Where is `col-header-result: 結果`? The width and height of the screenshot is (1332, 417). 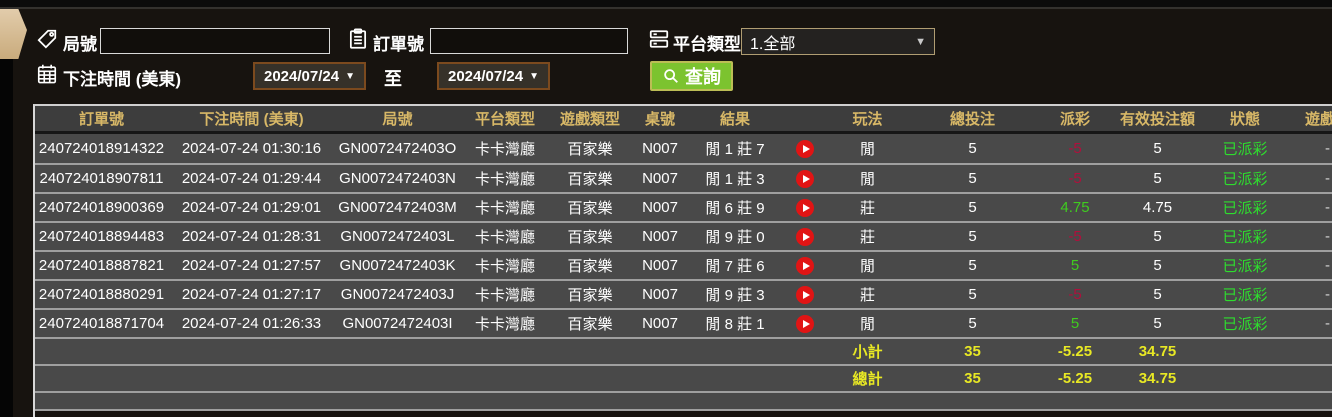
col-header-result: 結果 is located at coordinates (734, 119).